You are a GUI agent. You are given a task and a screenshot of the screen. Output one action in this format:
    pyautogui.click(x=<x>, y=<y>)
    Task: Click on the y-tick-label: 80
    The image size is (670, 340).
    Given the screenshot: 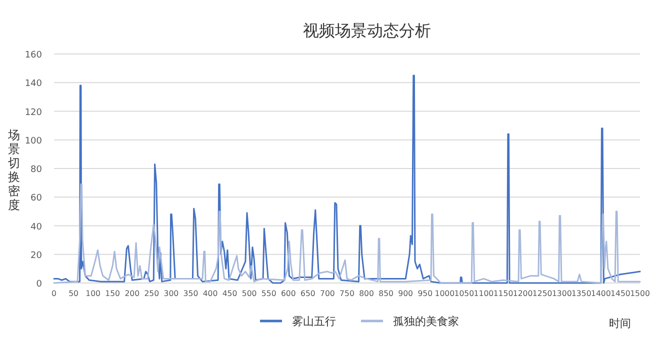 What is the action you would take?
    pyautogui.click(x=36, y=170)
    